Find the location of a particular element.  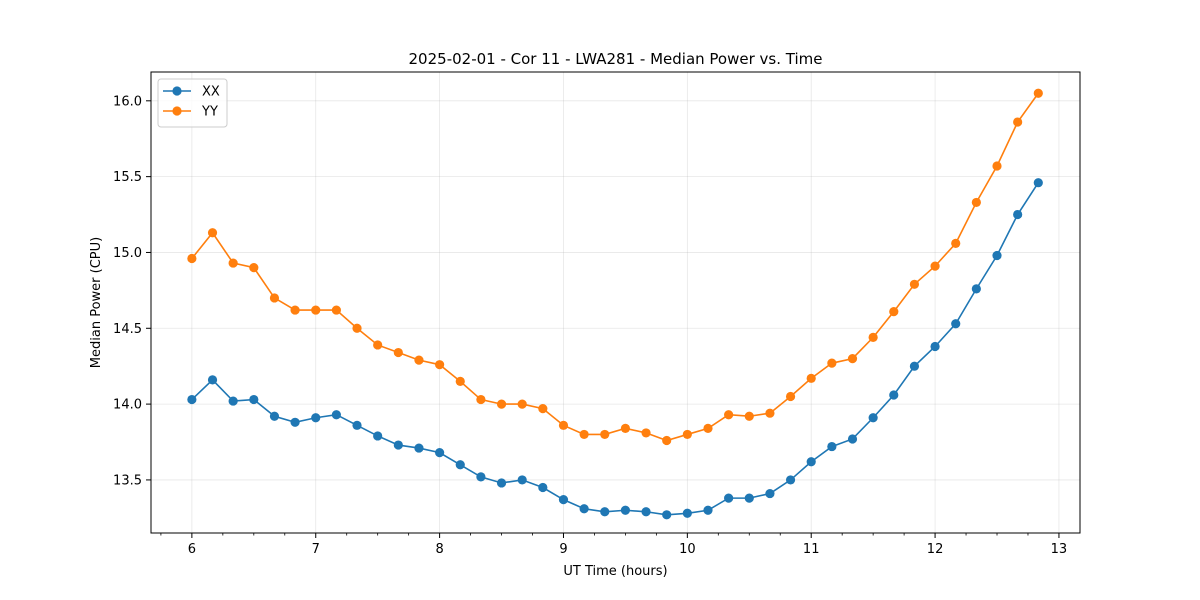

x-tick-label: 6 is located at coordinates (192, 549).